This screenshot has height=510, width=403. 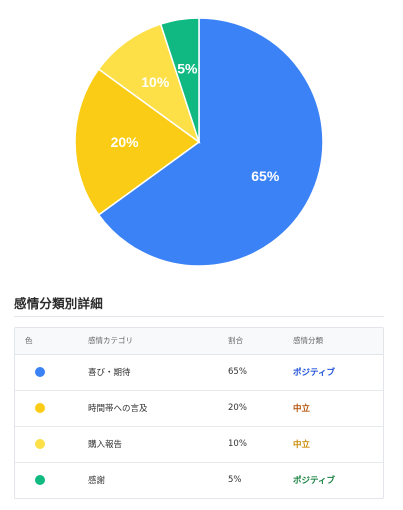 I want to click on table-row: 時間帯への言及 20% 中立, so click(x=199, y=407).